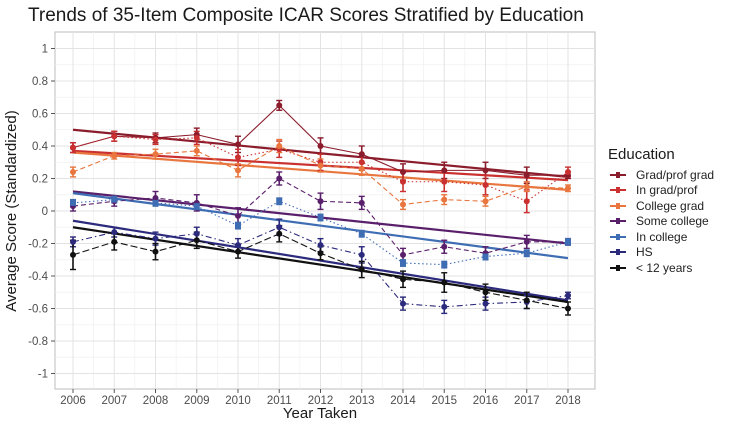  What do you see at coordinates (641, 154) in the screenshot?
I see `legend-title: Education` at bounding box center [641, 154].